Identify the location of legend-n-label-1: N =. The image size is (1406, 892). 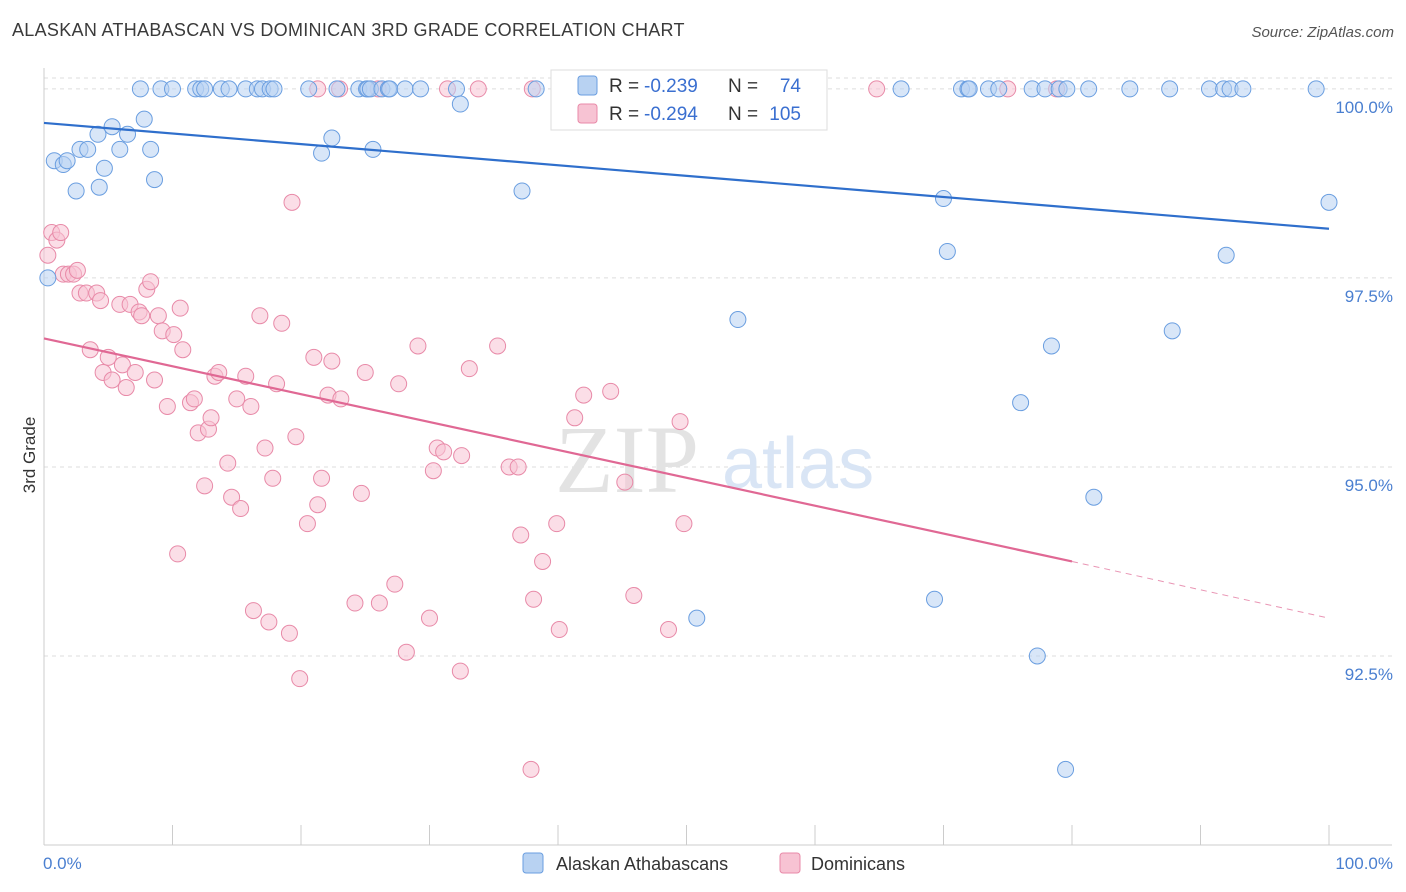
(743, 86).